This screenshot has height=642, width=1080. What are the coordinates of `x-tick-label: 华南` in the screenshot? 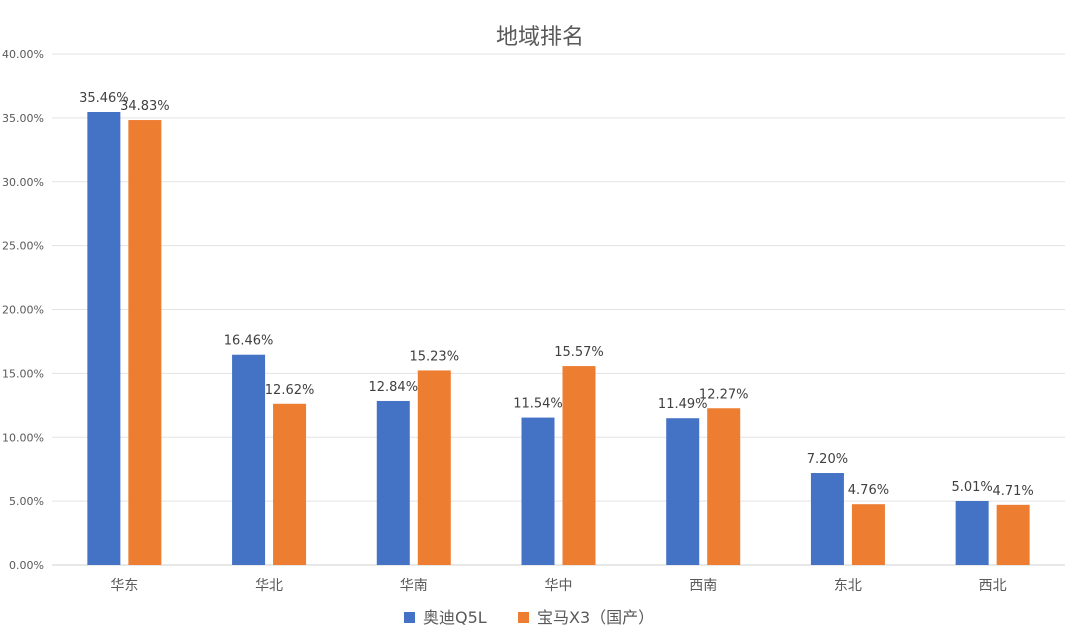 It's located at (414, 586).